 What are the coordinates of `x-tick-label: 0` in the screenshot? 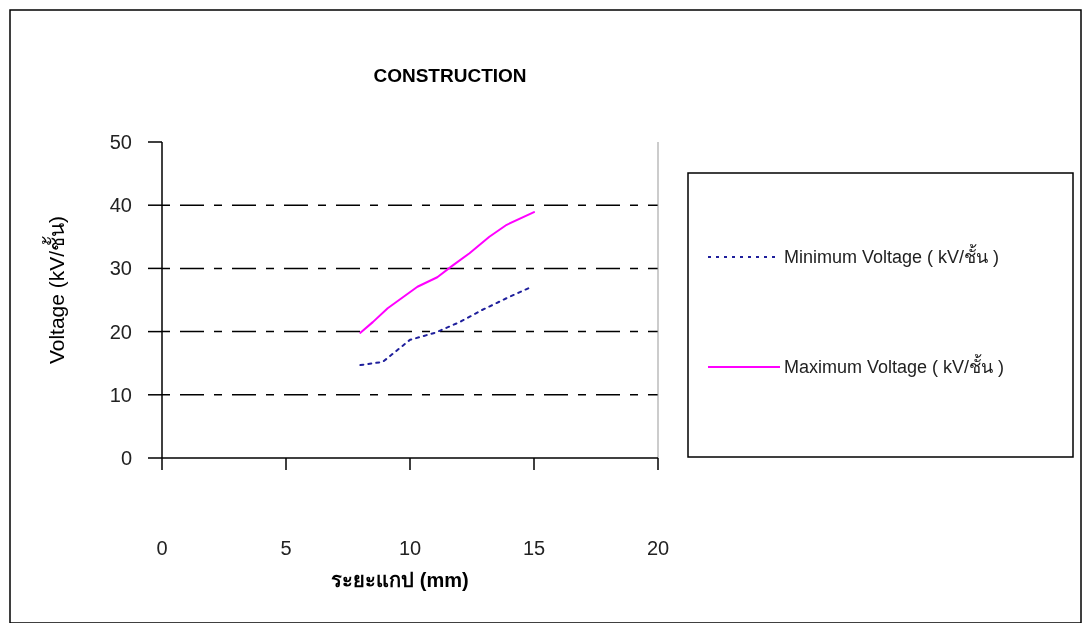 It's located at (162, 548).